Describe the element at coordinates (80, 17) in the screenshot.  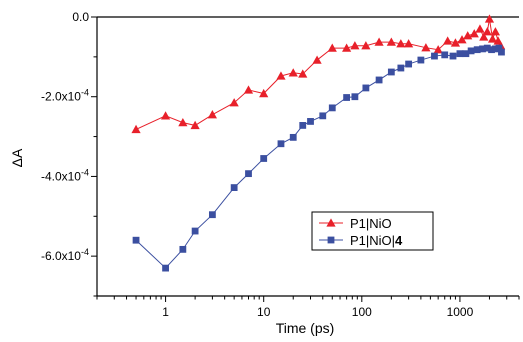
I see `y-tick-label: 0.0` at that location.